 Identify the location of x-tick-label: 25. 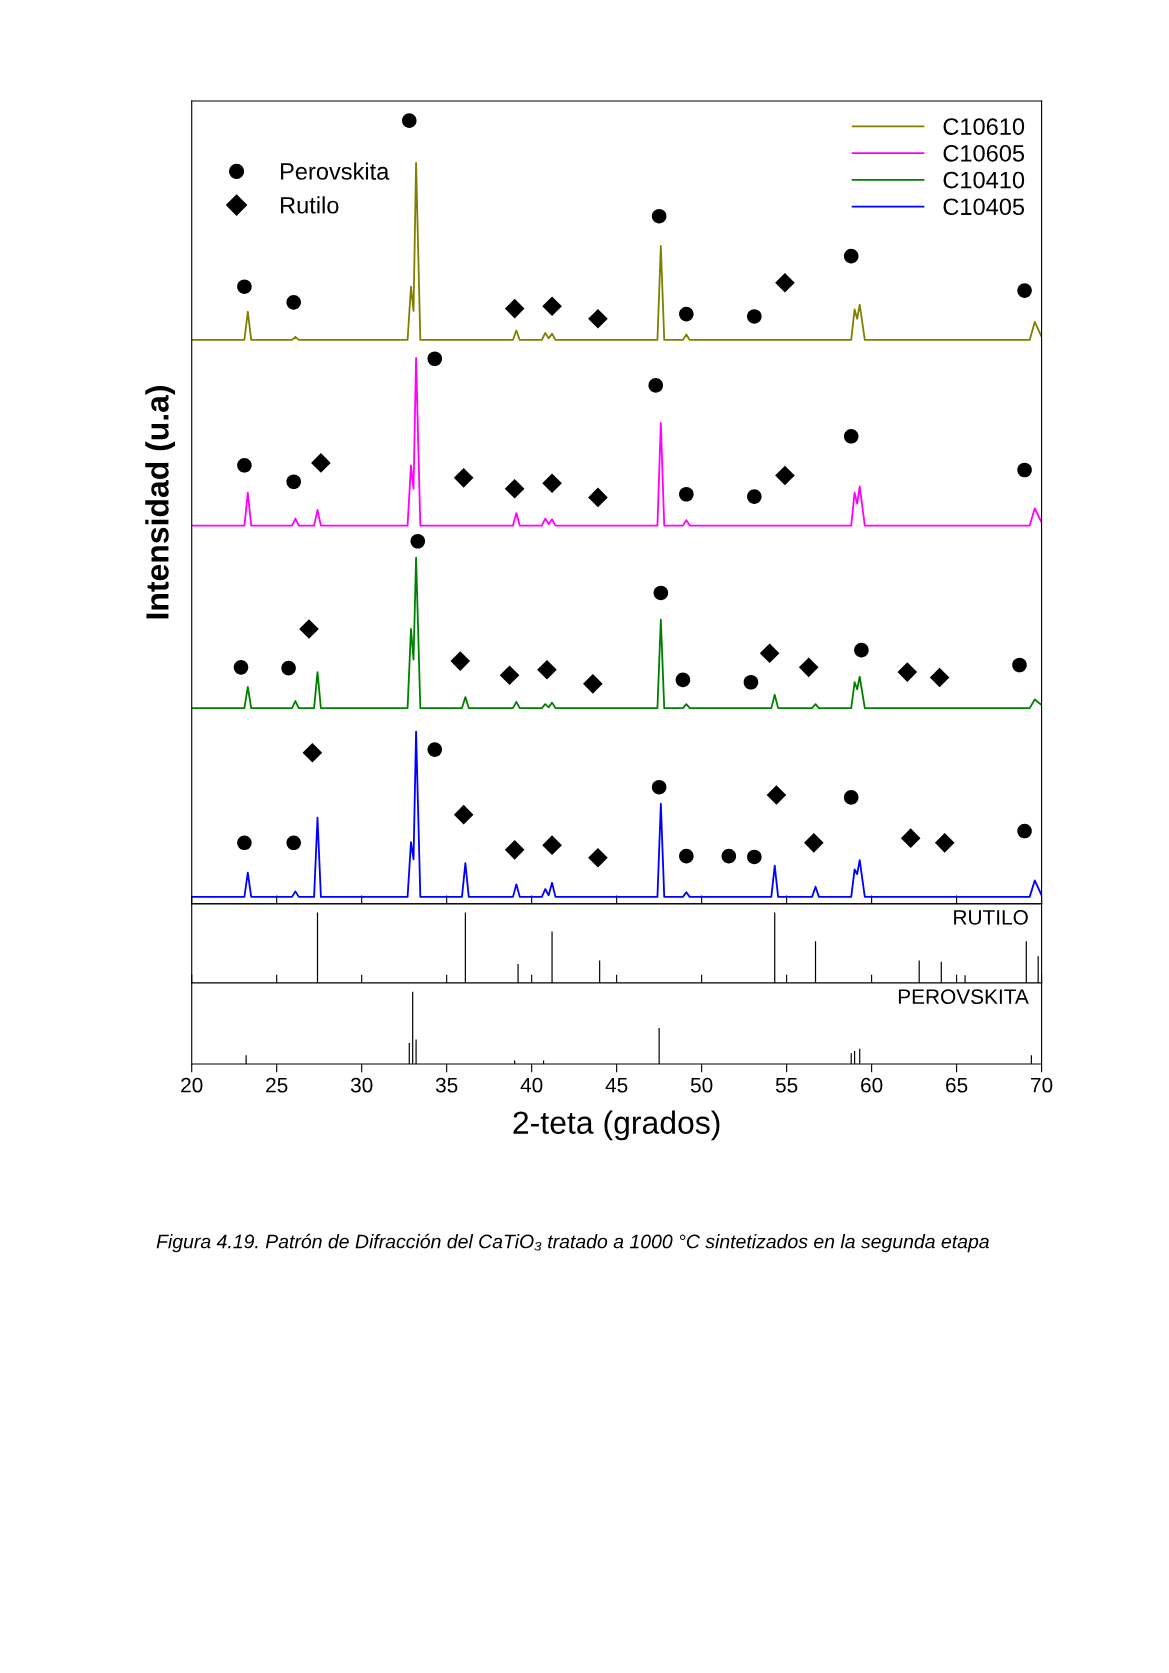
(277, 1085).